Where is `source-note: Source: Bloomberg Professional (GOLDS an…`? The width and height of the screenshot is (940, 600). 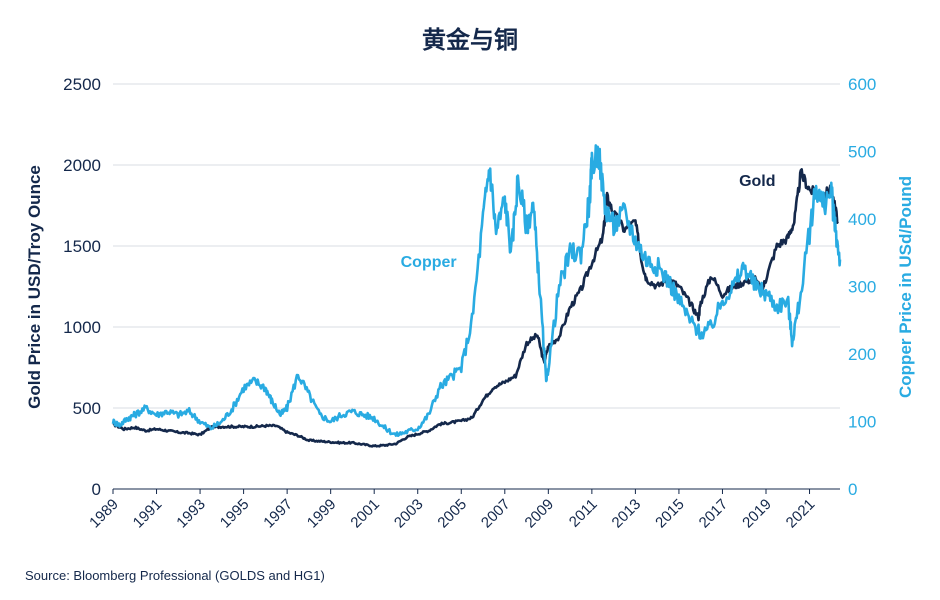 source-note: Source: Bloomberg Professional (GOLDS an… is located at coordinates (175, 575).